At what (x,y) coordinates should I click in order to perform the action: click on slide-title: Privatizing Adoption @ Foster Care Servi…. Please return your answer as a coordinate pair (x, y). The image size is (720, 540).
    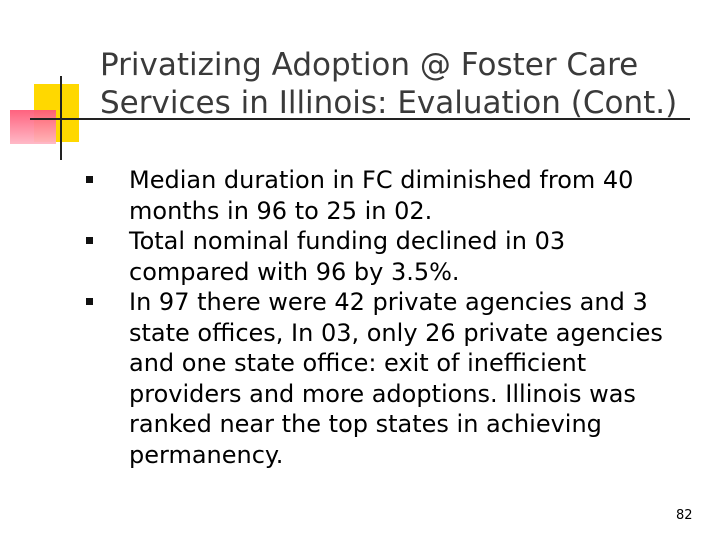
    Looking at the image, I should click on (389, 84).